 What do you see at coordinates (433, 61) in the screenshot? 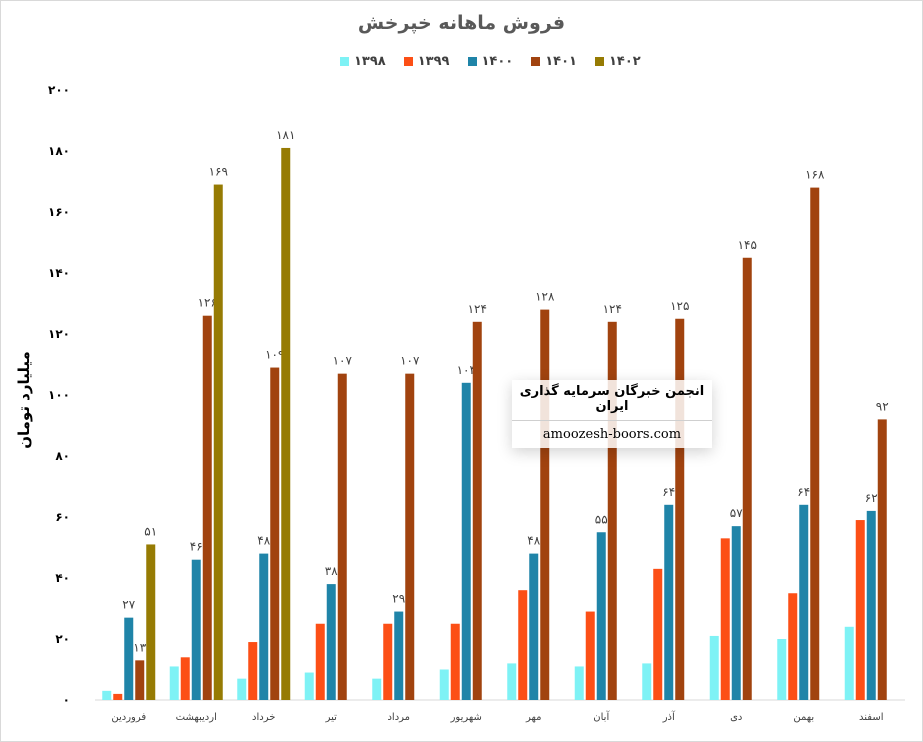
I see `legend-label-1399: ۱۳۹۹` at bounding box center [433, 61].